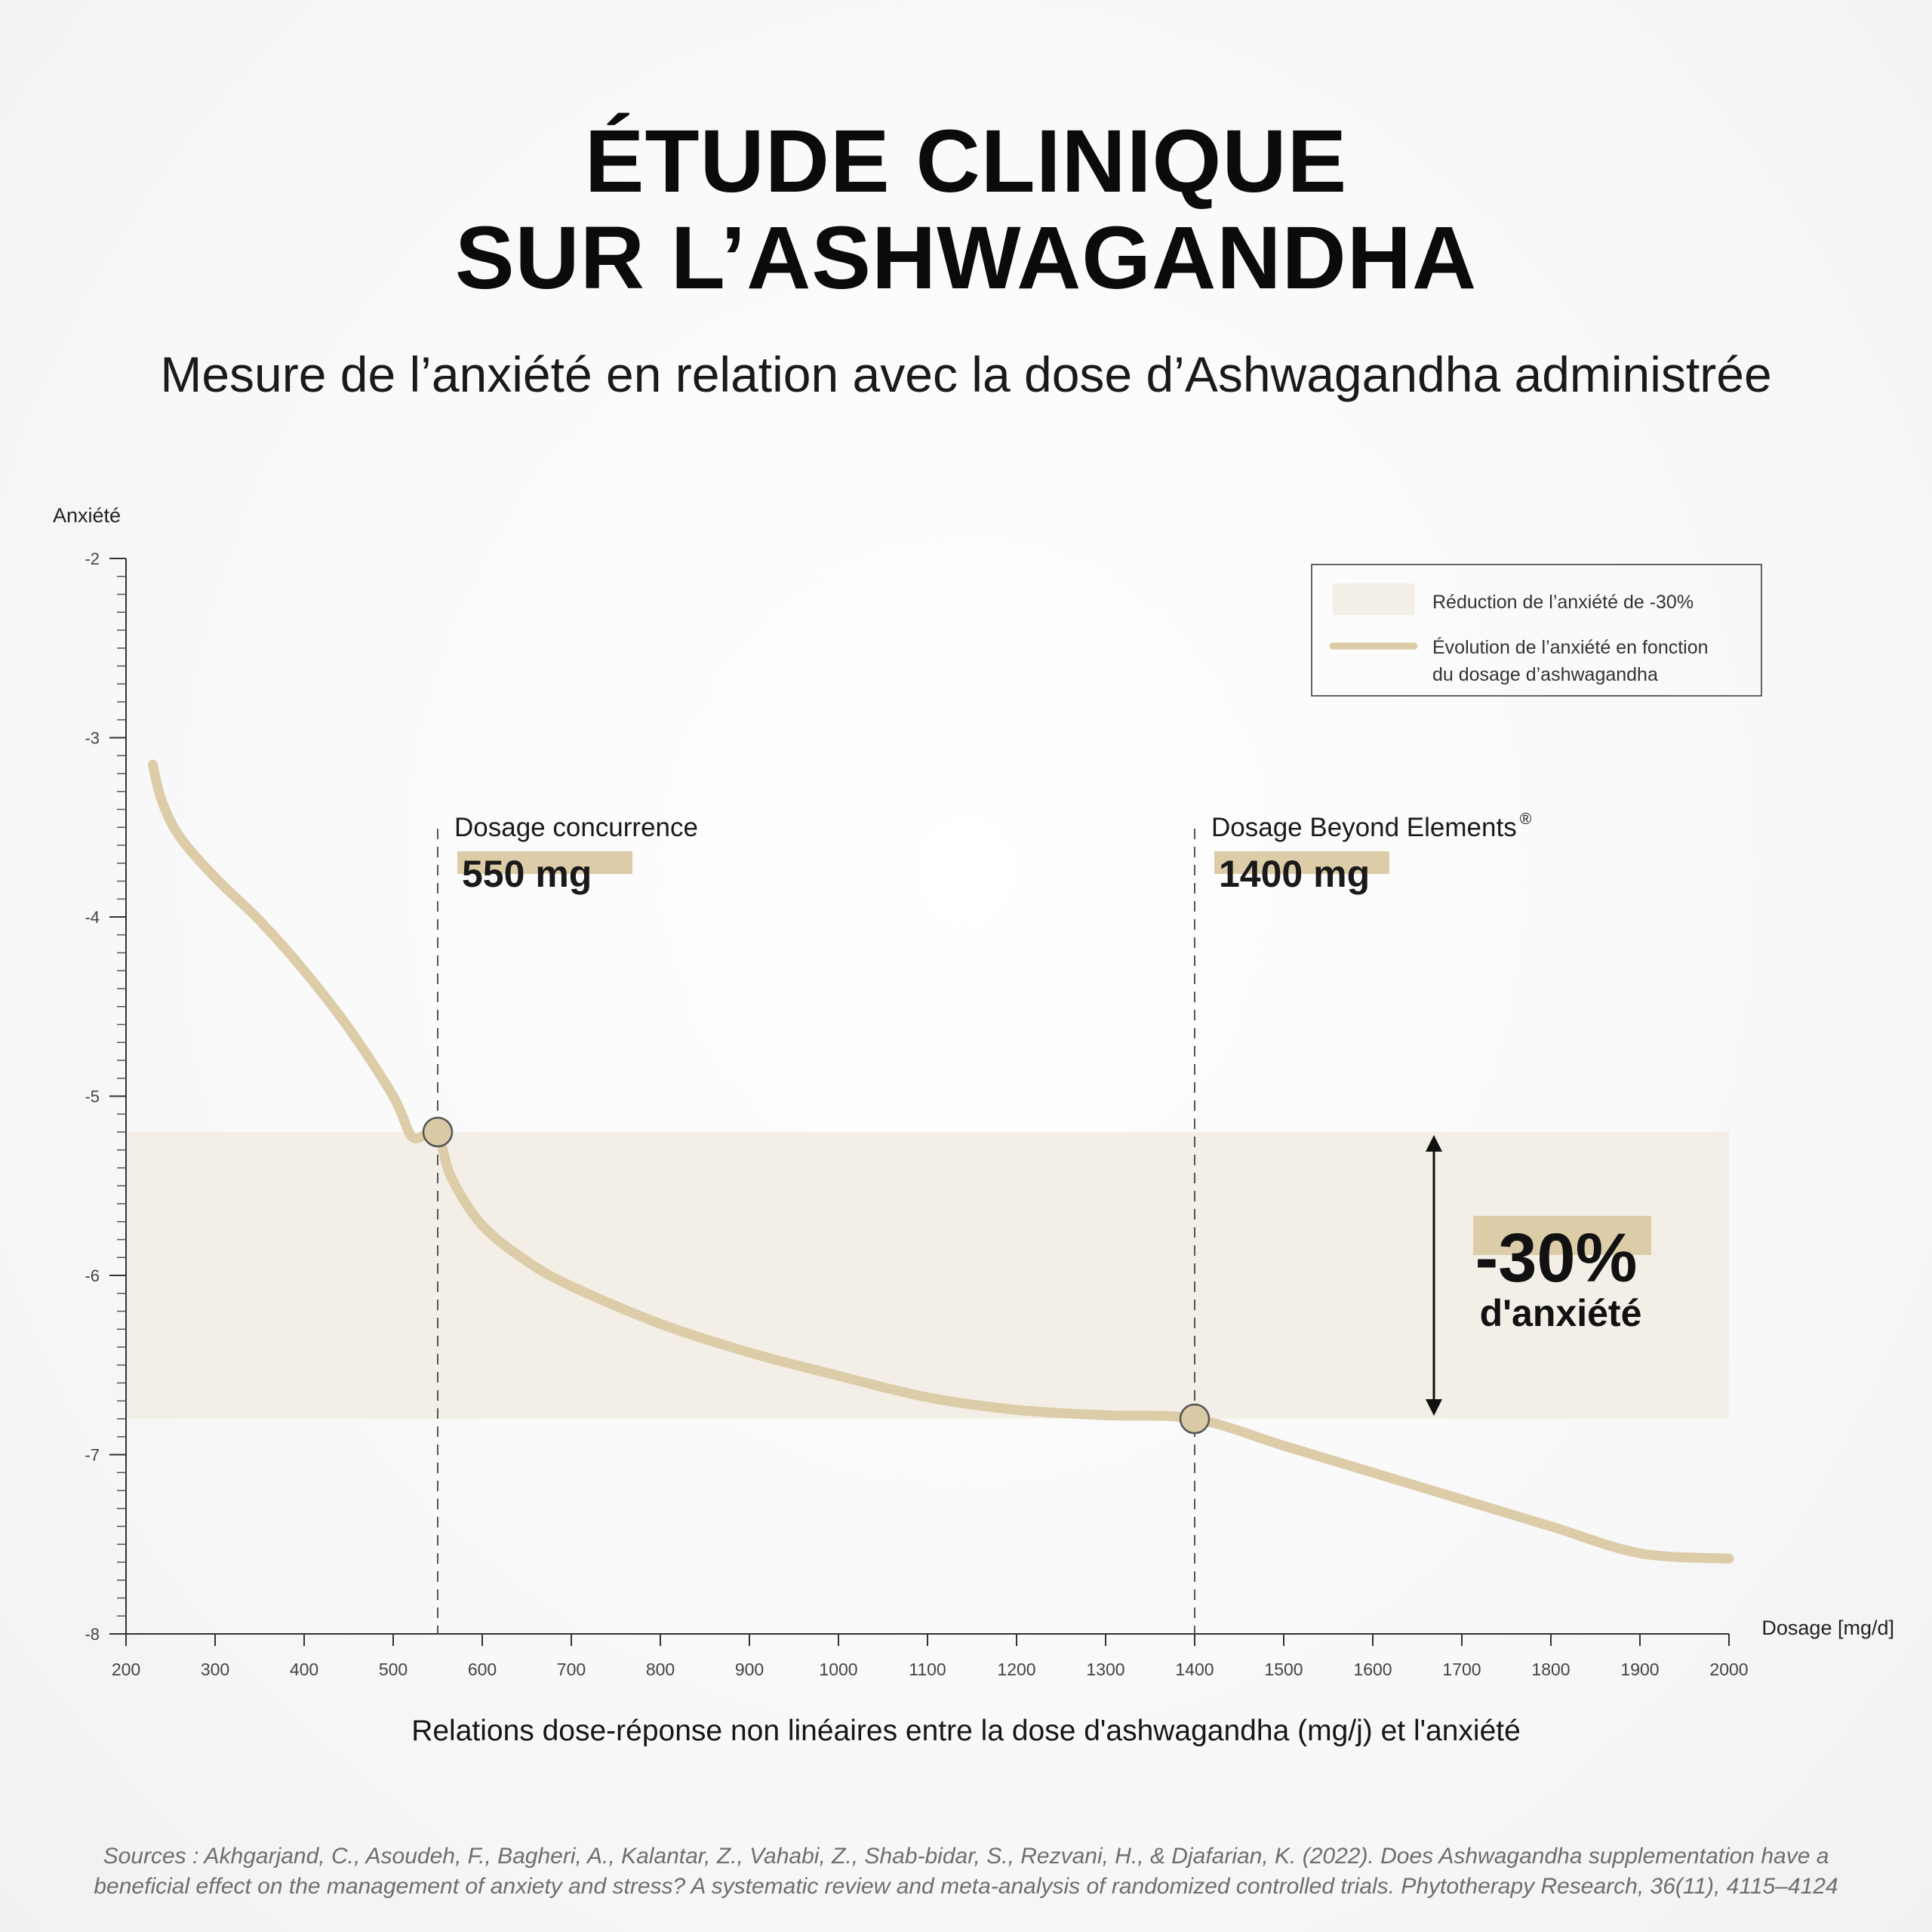  I want to click on x-tick-label: 300, so click(215, 1669).